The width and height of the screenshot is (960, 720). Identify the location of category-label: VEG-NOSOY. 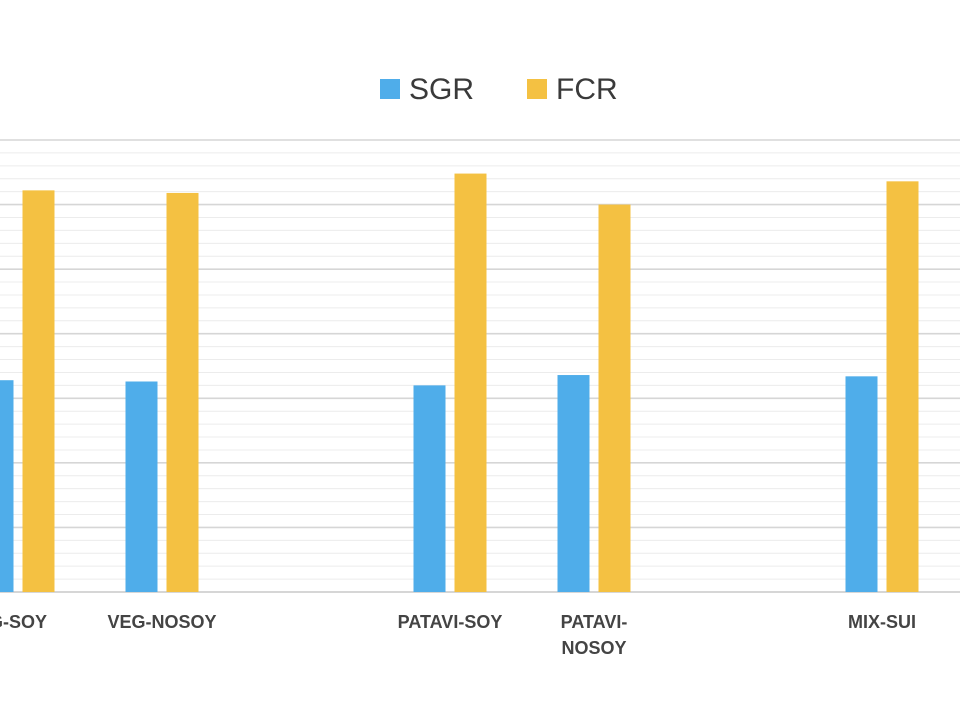
(161, 622).